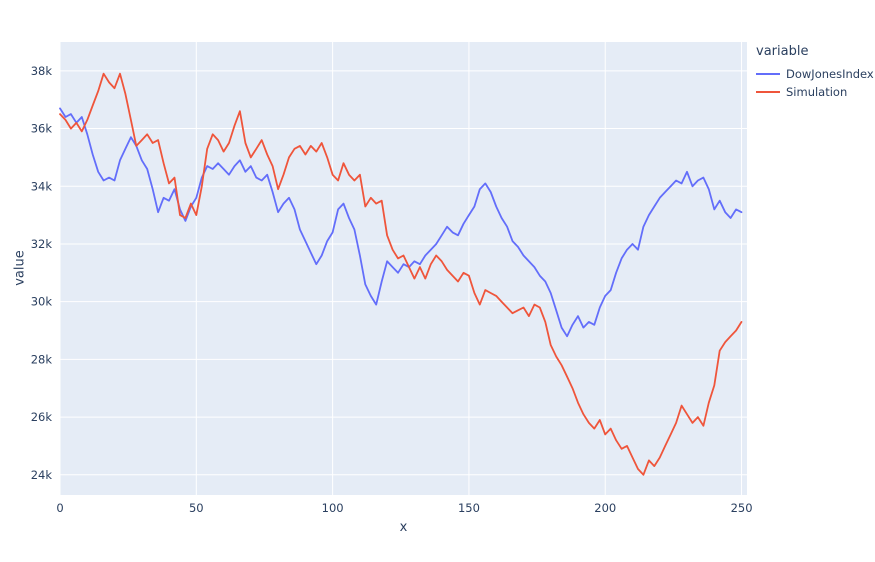 The width and height of the screenshot is (875, 562). Describe the element at coordinates (59, 508) in the screenshot. I see `x-tick-label: 0` at that location.